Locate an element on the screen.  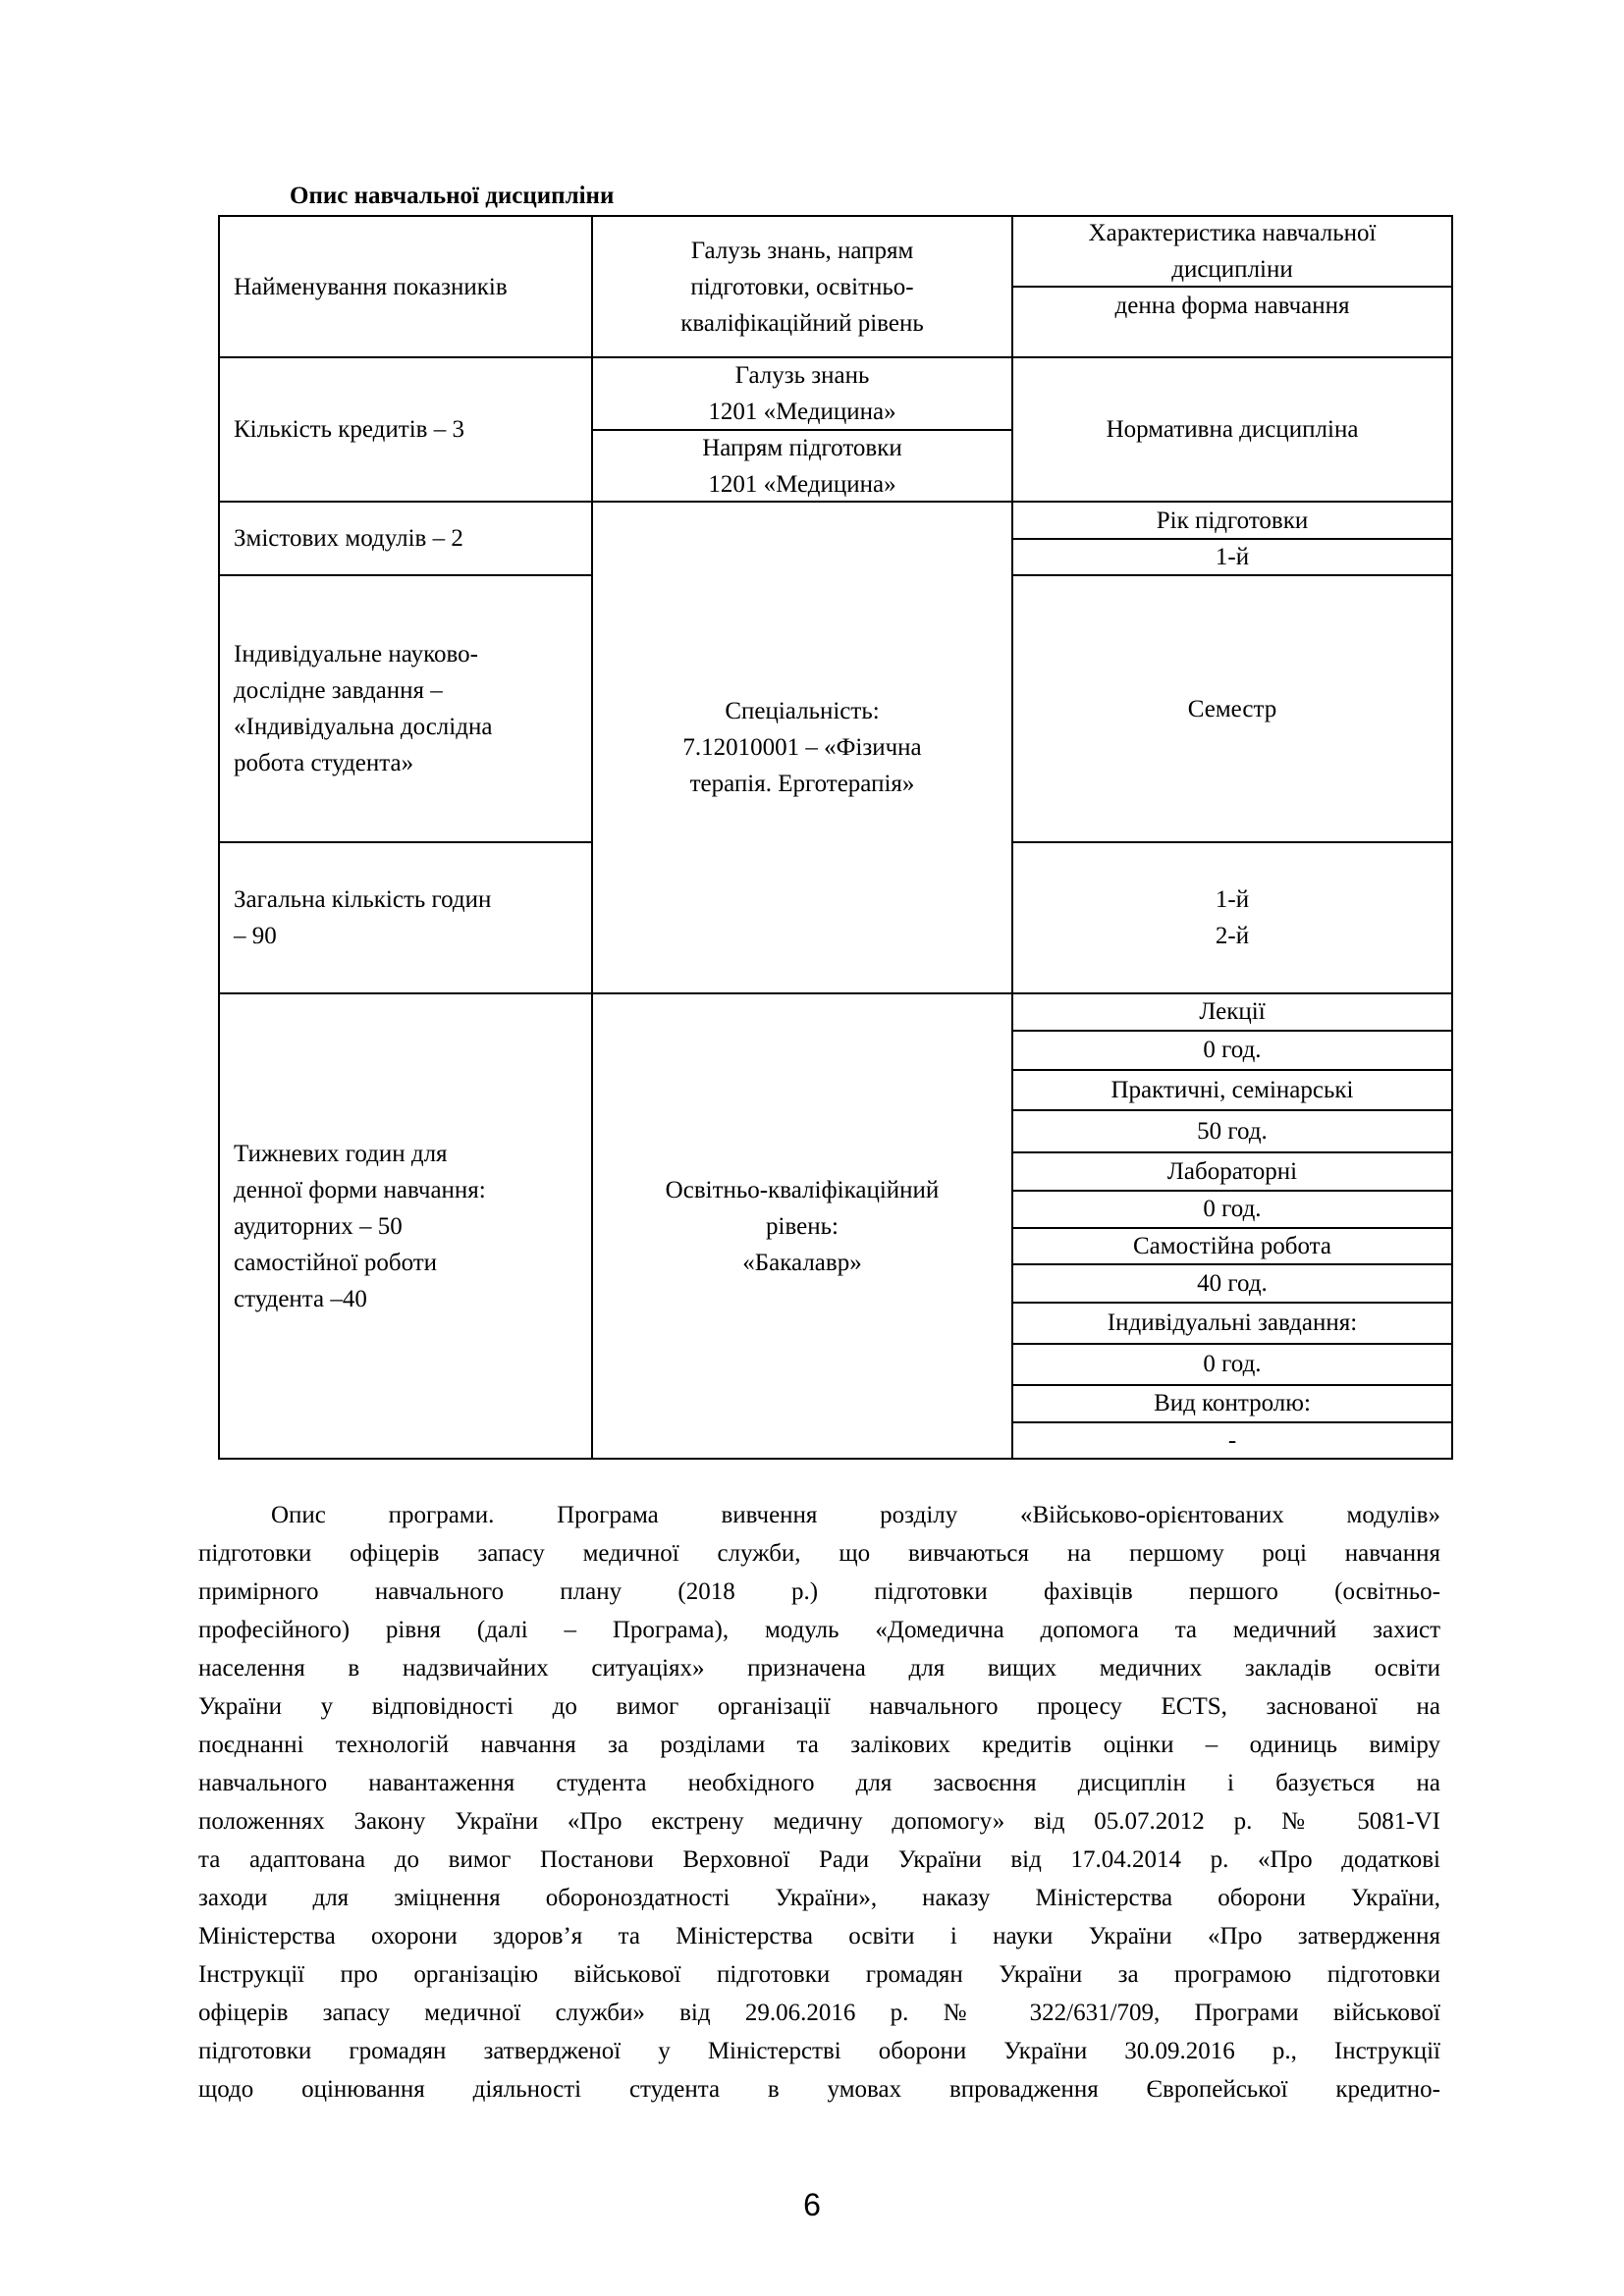
cell-text: - is located at coordinates (1232, 1440).